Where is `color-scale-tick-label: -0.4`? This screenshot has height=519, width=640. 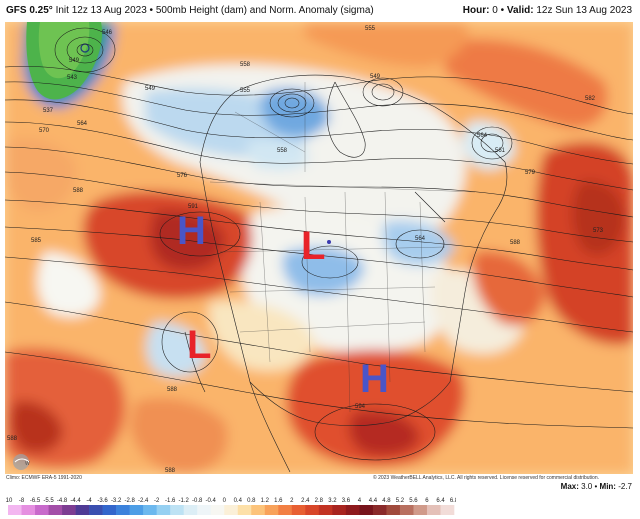 color-scale-tick-label: -0.4 is located at coordinates (211, 501).